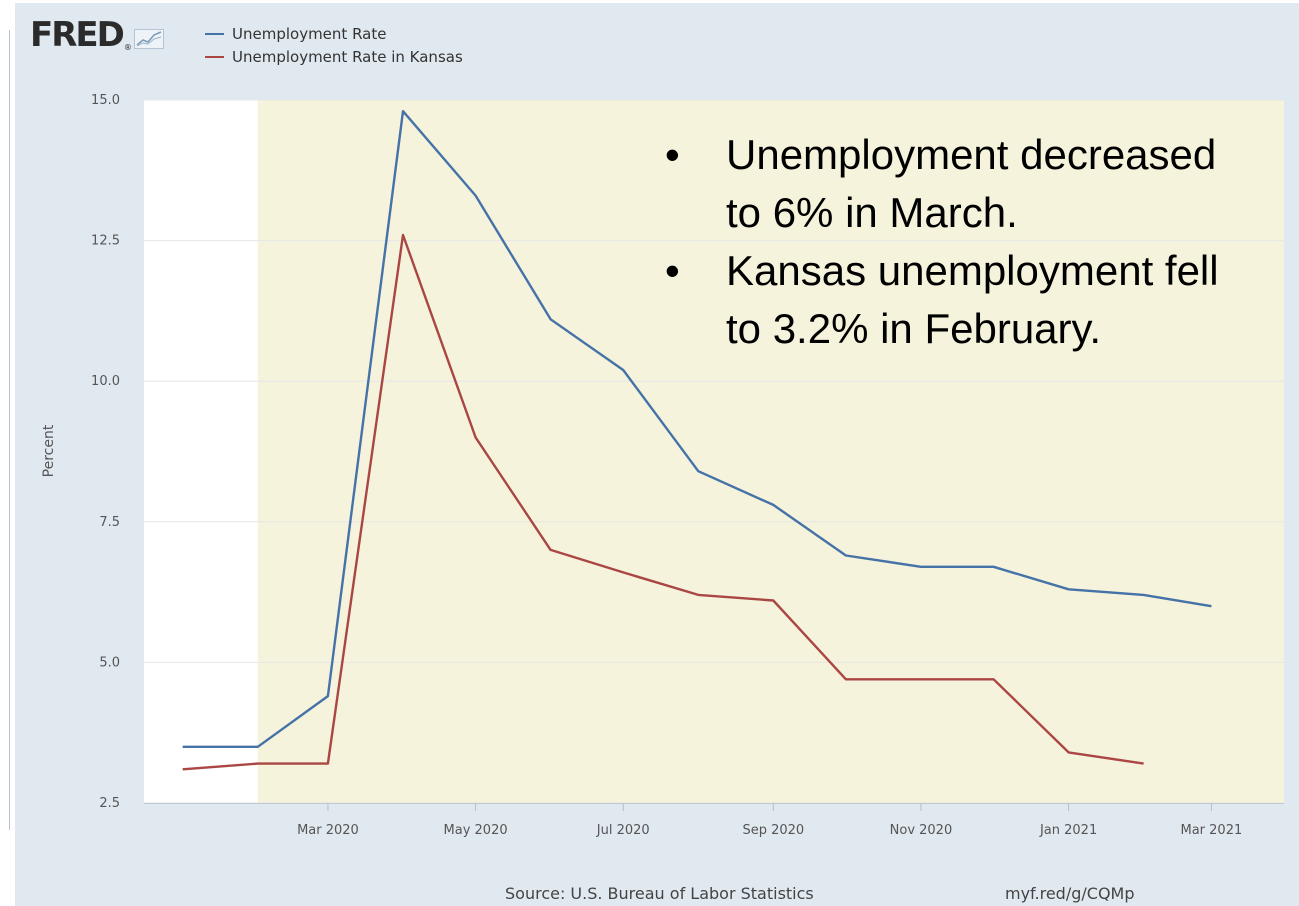 This screenshot has height=906, width=1299. Describe the element at coordinates (1068, 830) in the screenshot. I see `x-tick-label: Jan 2021` at that location.